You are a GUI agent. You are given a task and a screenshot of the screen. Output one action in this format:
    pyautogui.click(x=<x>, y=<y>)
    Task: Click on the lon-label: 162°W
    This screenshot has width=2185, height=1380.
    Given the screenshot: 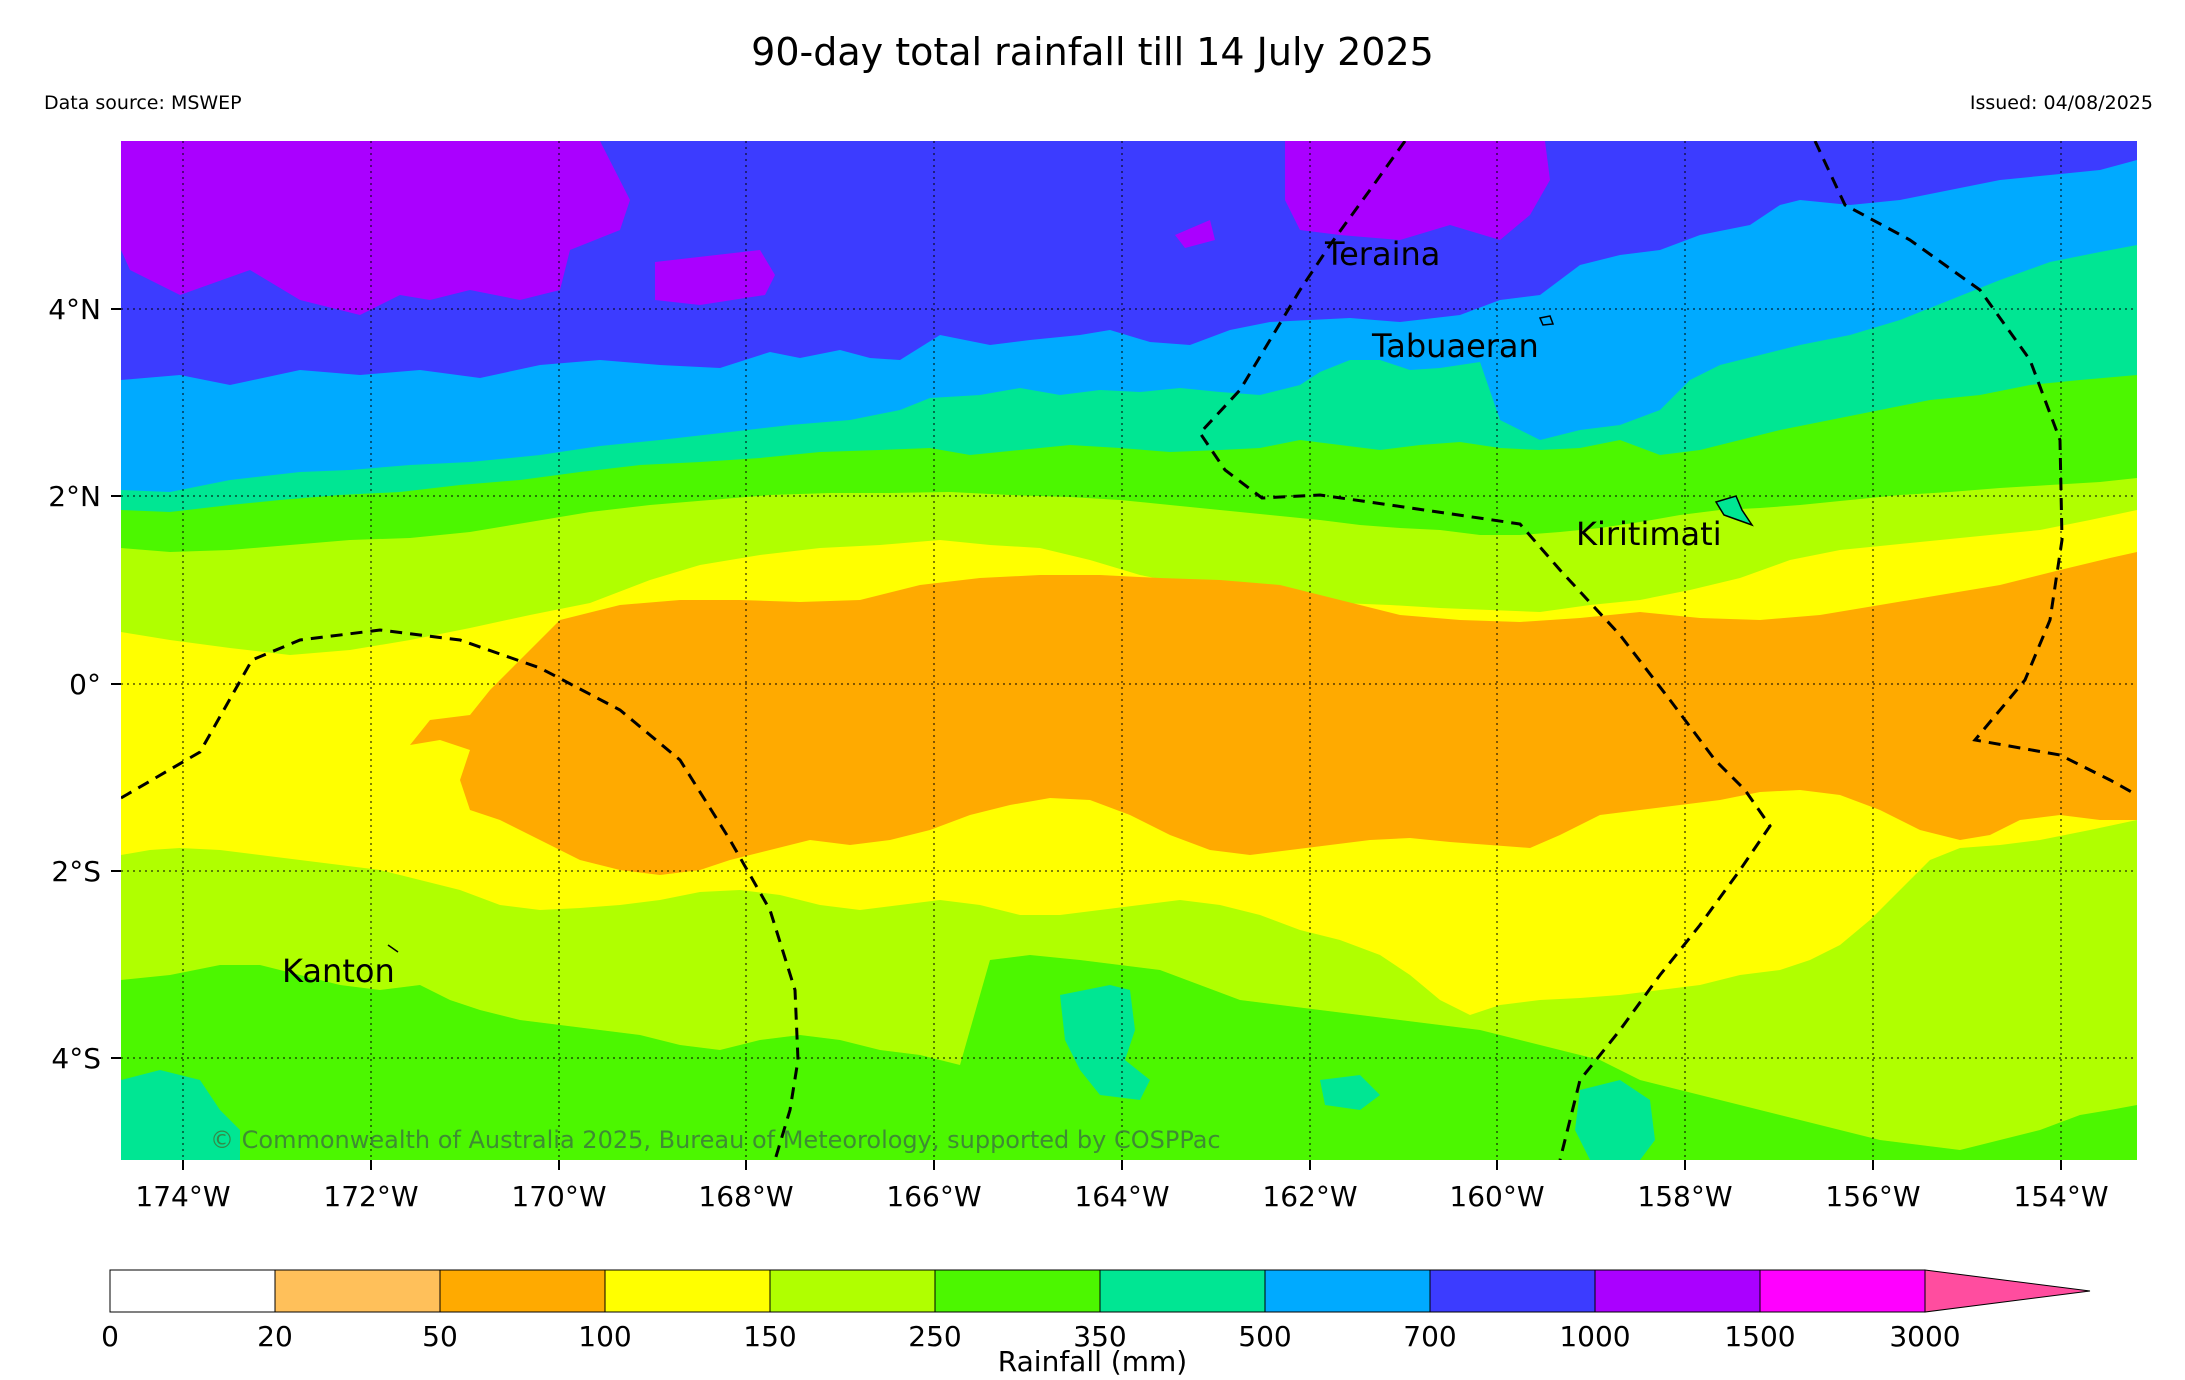 What is the action you would take?
    pyautogui.click(x=1309, y=1196)
    